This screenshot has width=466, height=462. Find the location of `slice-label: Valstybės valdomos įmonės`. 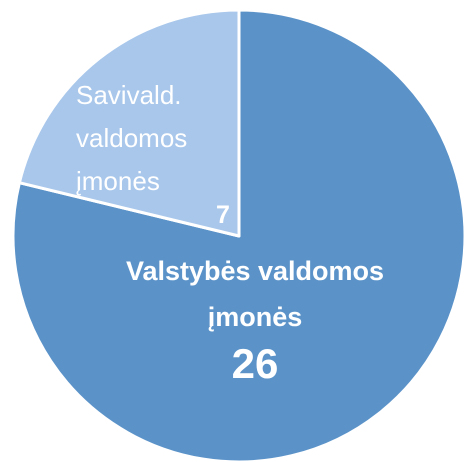

slice-label: Valstybės valdomos įmonės is located at coordinates (255, 294).